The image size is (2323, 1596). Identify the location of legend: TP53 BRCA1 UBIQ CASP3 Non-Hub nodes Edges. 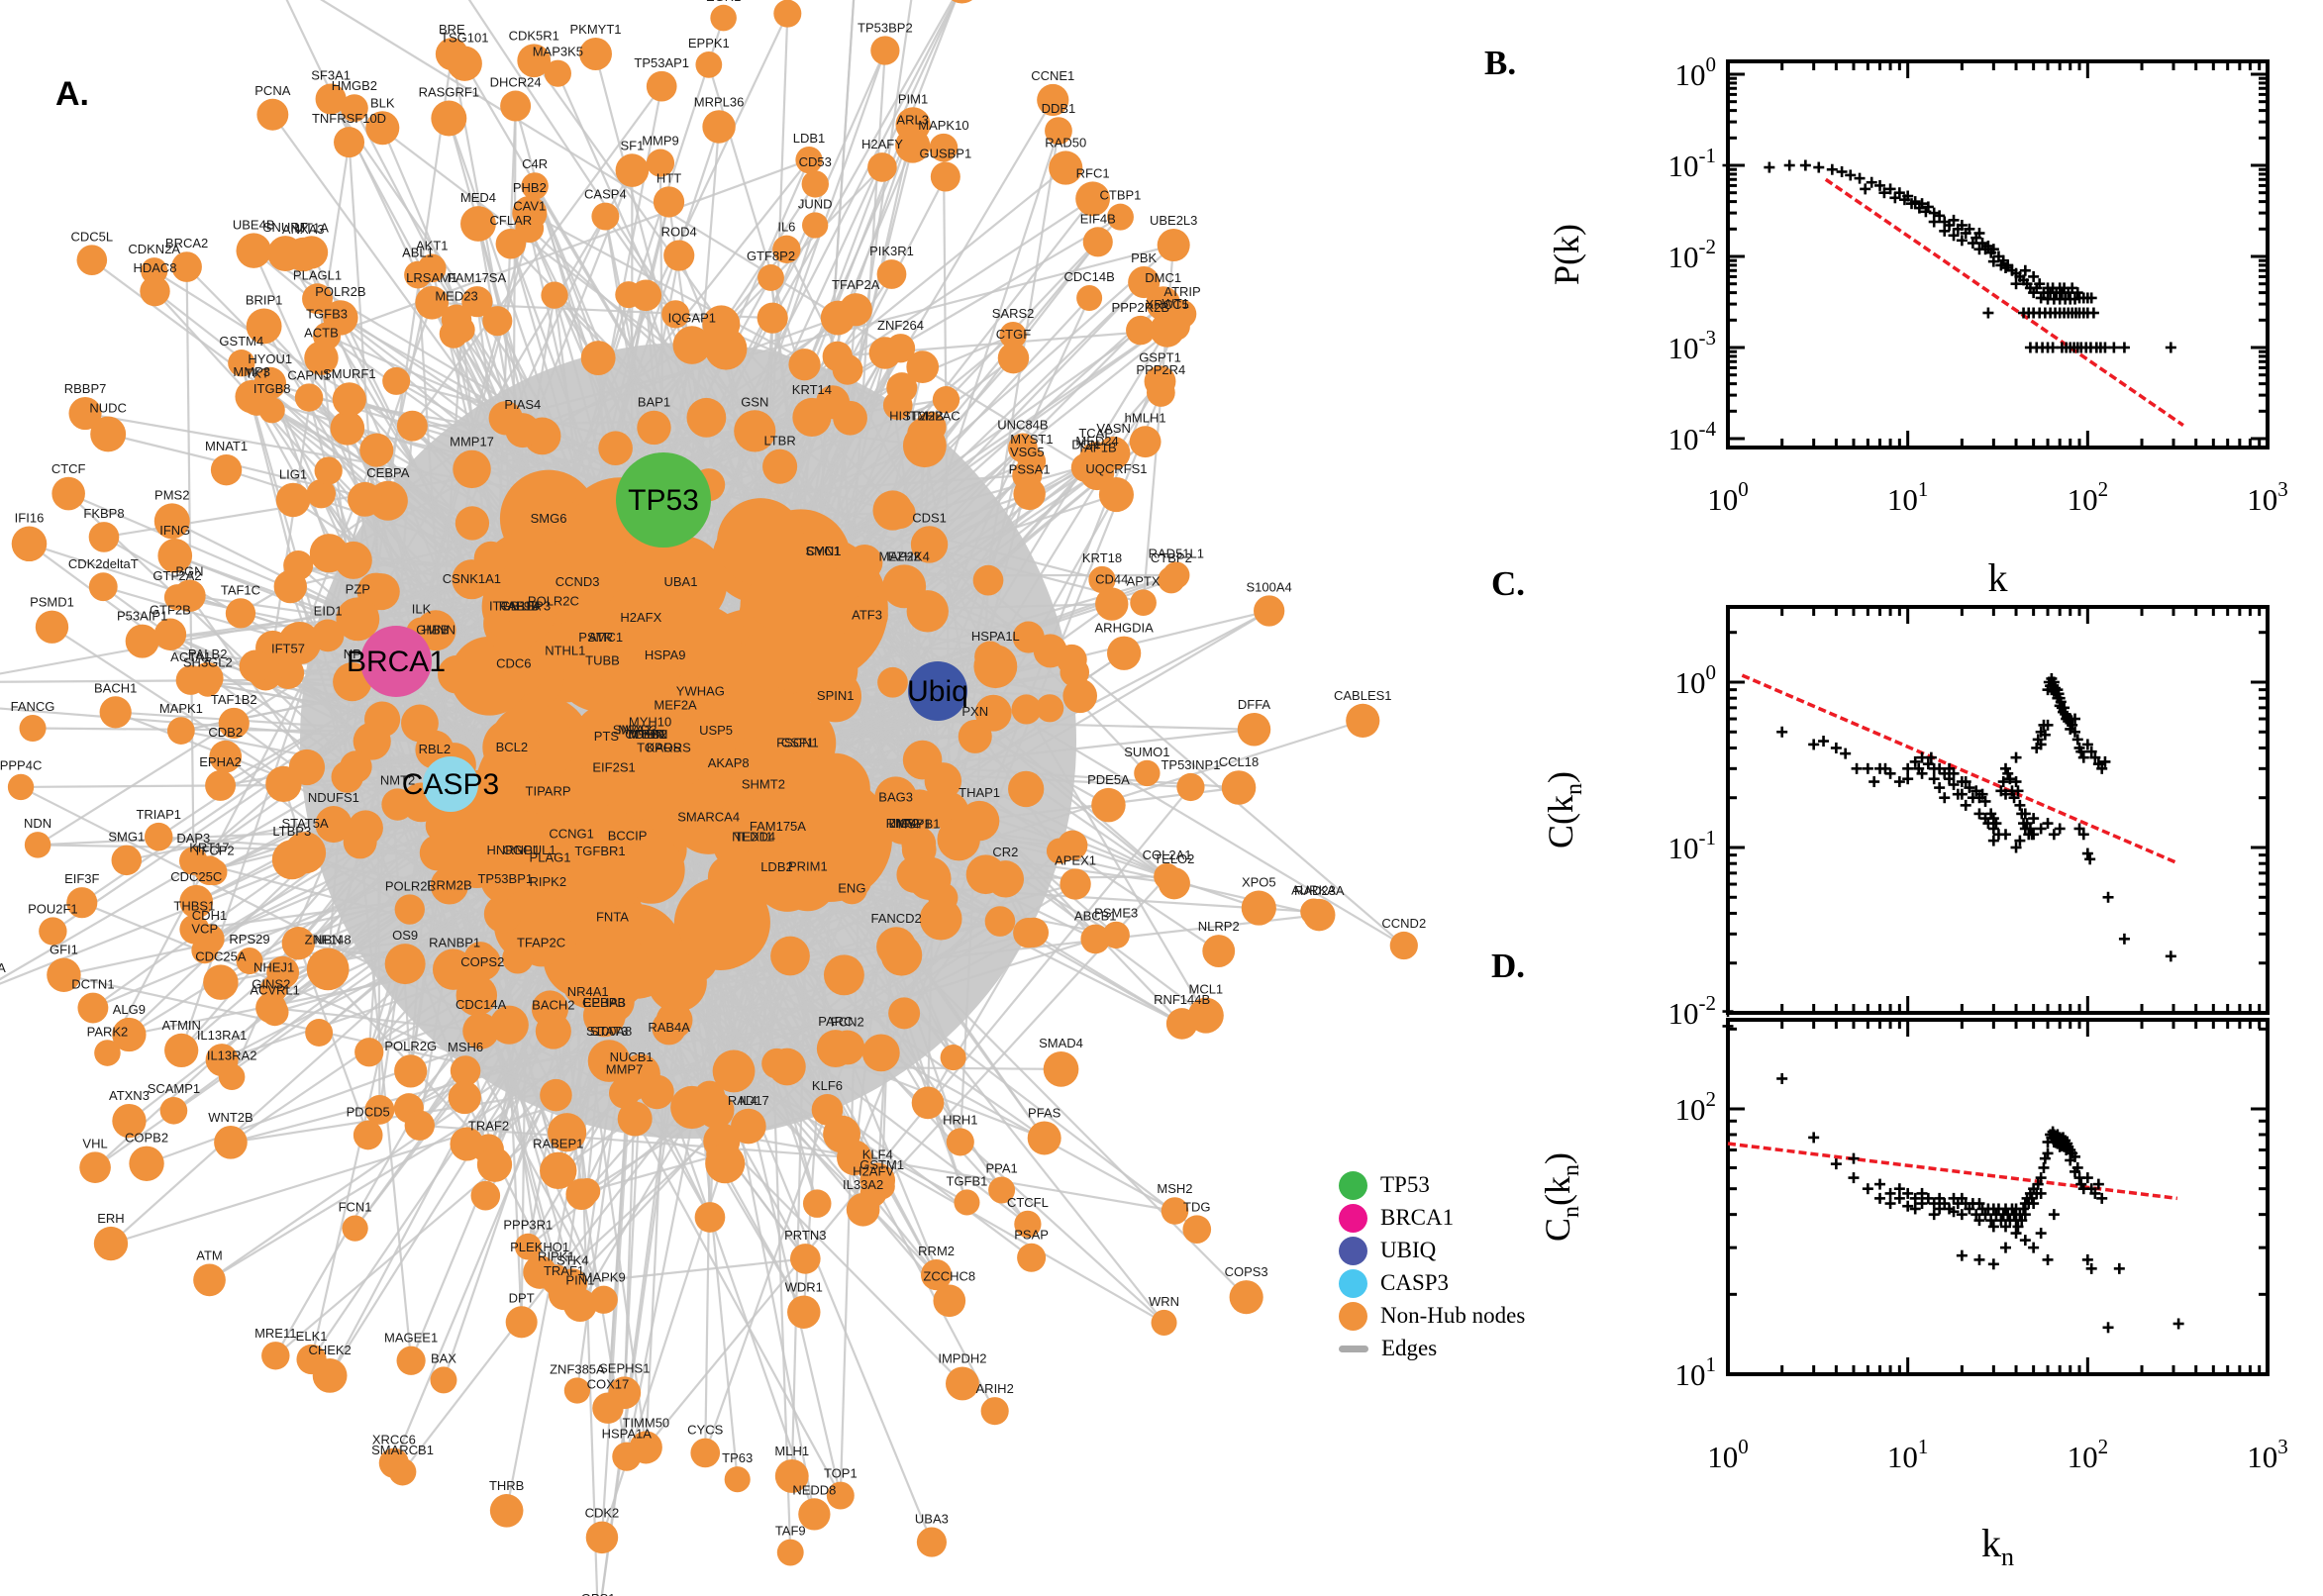
(1432, 1267).